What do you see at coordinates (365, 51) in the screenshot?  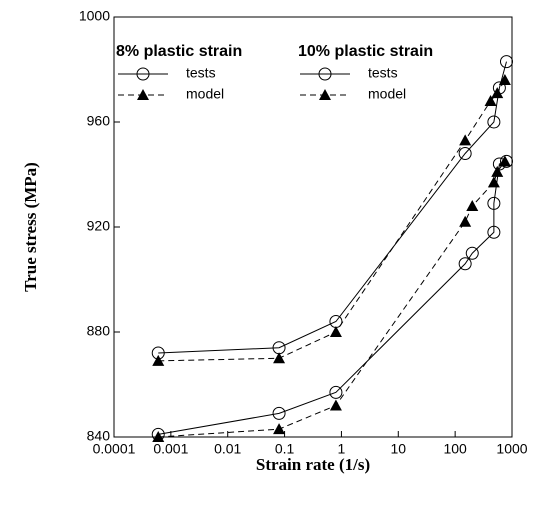 I see `legend-group-title: 10% plastic strain` at bounding box center [365, 51].